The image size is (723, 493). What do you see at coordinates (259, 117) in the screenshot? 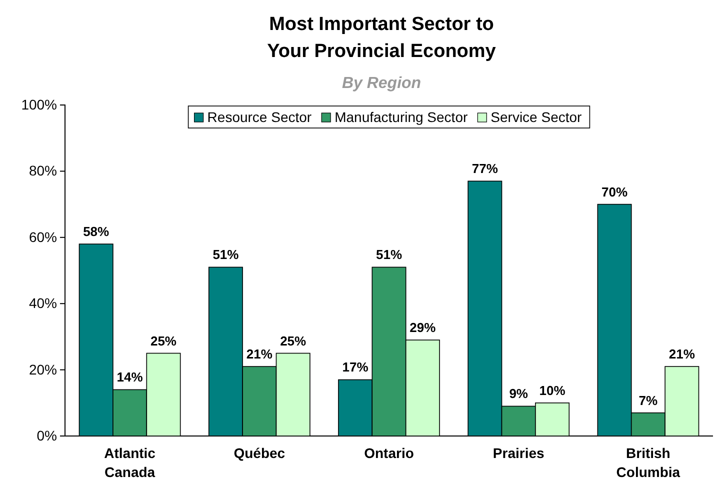
I see `legend-label: Resource Sector` at bounding box center [259, 117].